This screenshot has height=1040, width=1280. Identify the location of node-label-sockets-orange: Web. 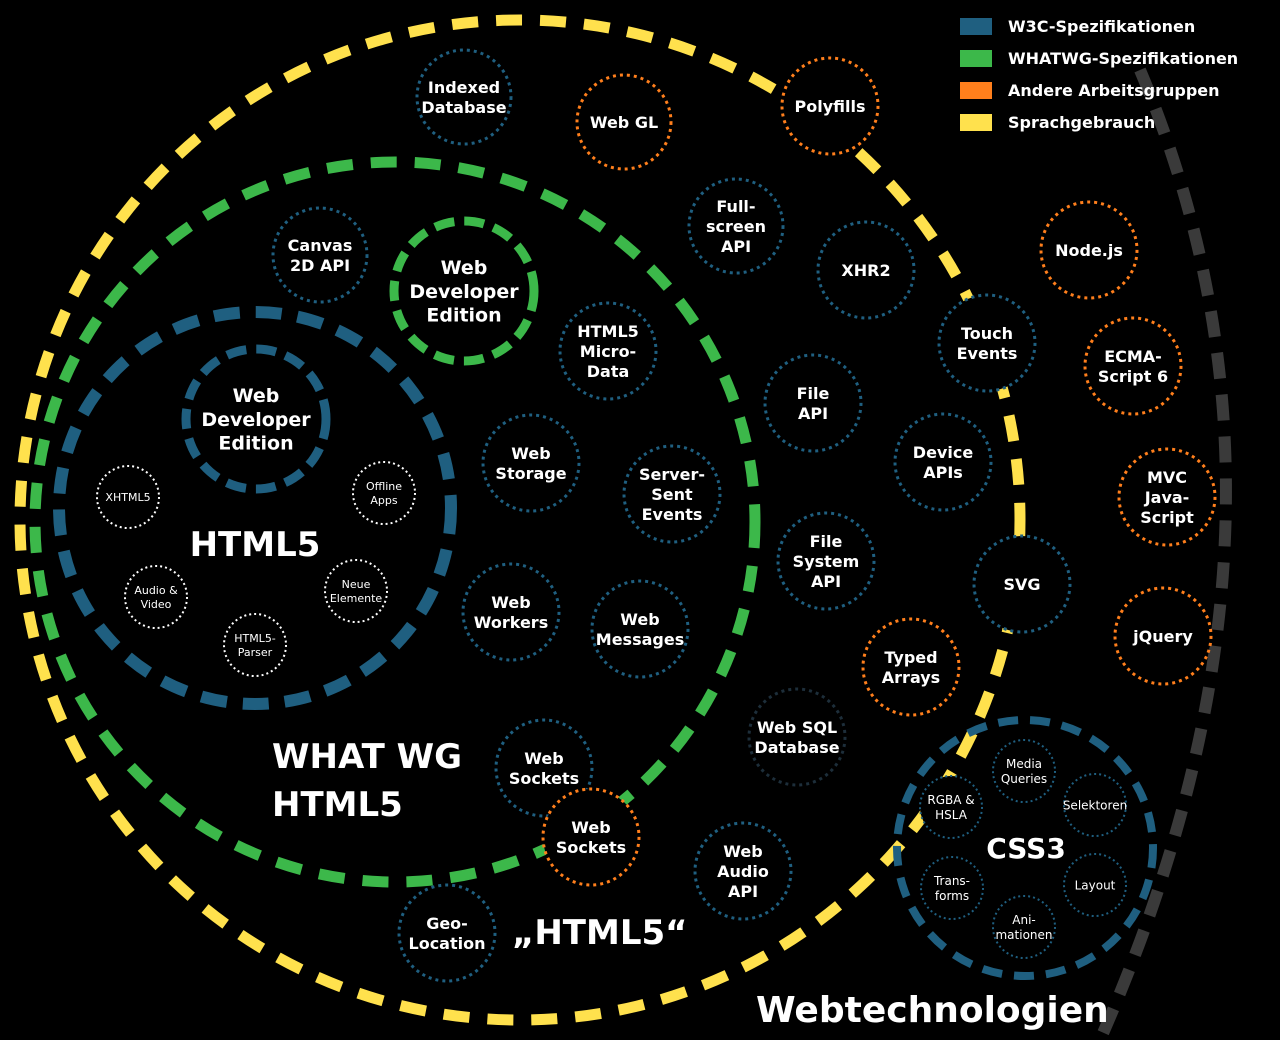
(590, 827).